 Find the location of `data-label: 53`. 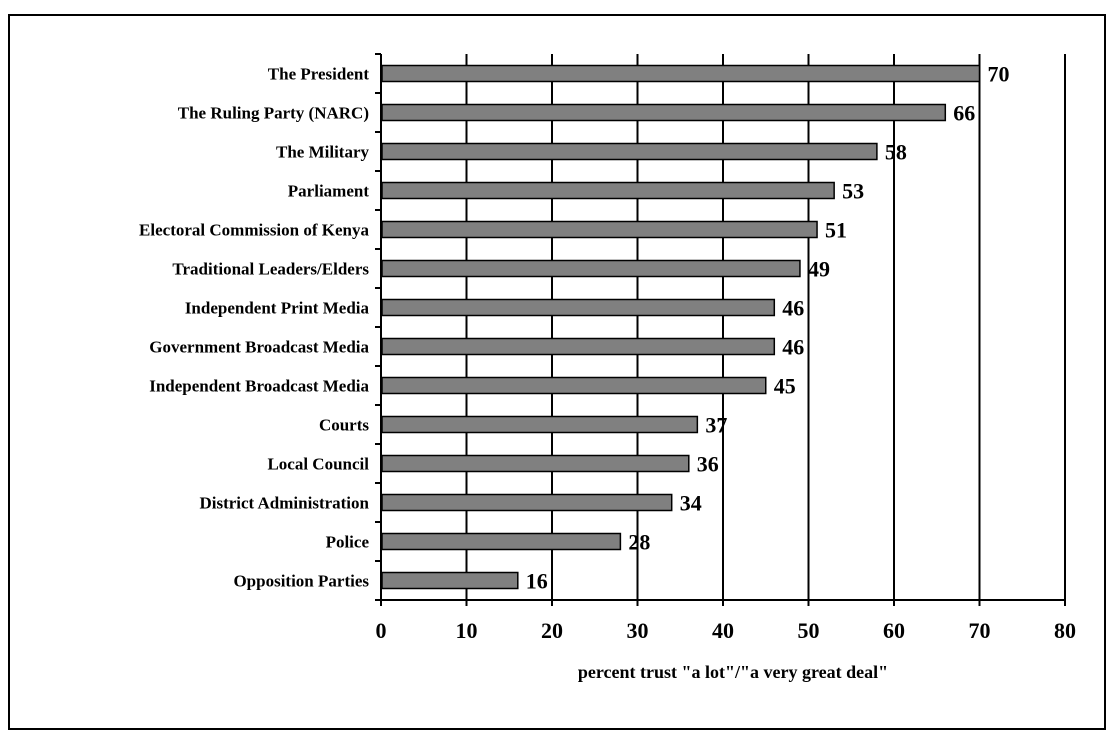

data-label: 53 is located at coordinates (853, 191).